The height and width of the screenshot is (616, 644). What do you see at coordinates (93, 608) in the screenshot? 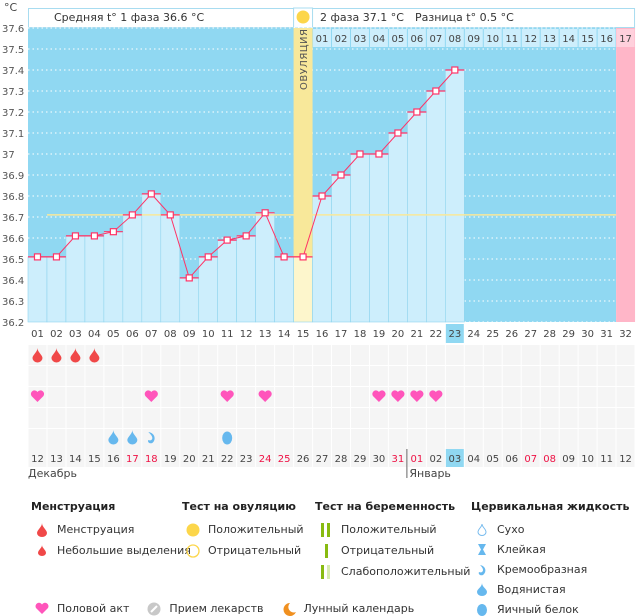
I see `legend-item: Половой акт` at bounding box center [93, 608].